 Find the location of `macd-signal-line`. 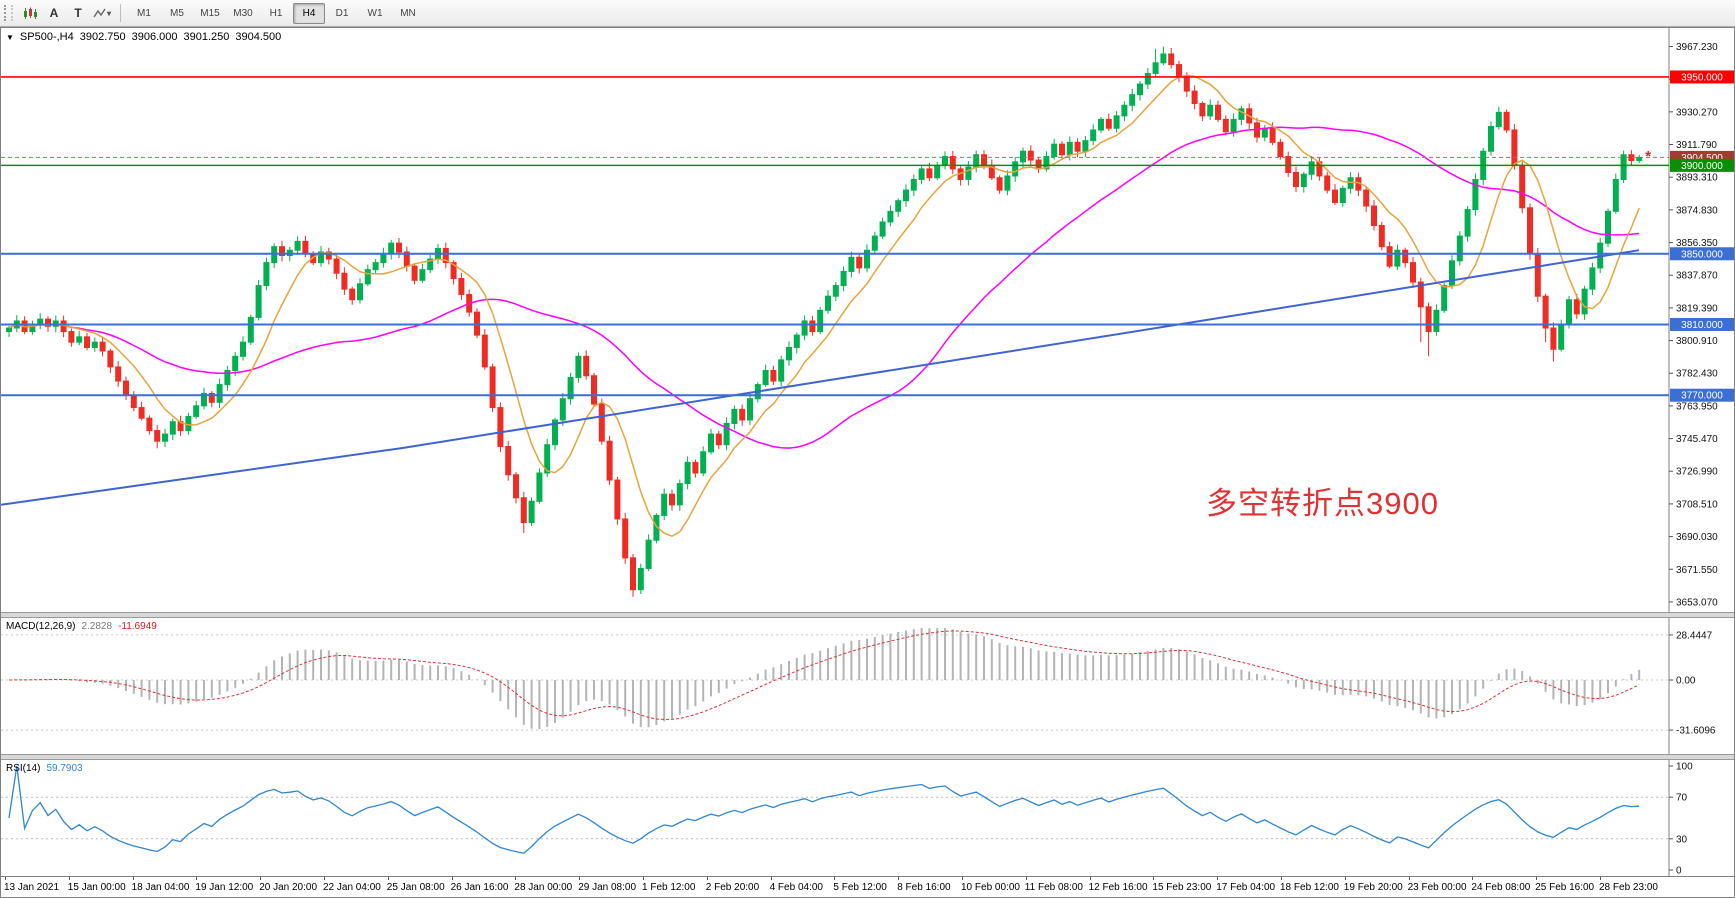

macd-signal-line is located at coordinates (824, 675).